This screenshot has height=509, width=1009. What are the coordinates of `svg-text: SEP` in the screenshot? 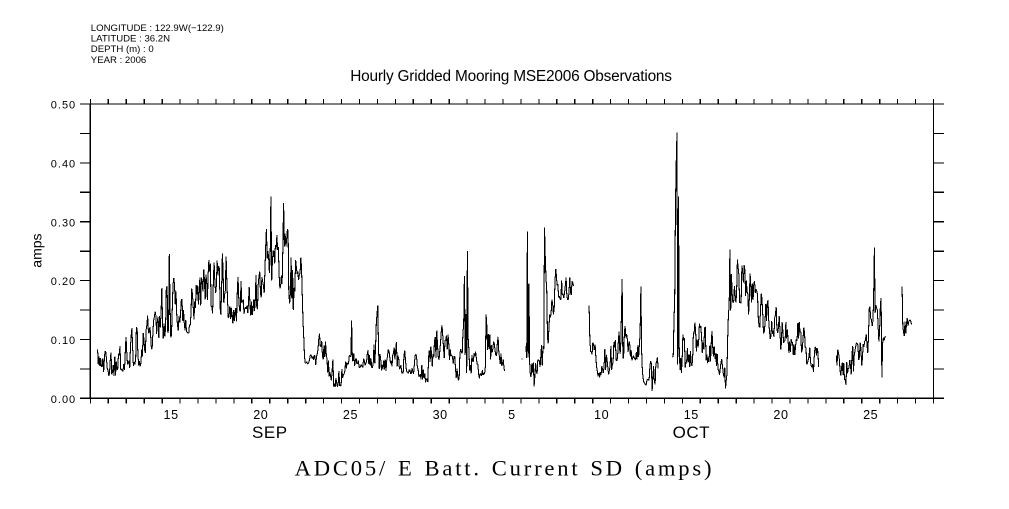 It's located at (270, 432).